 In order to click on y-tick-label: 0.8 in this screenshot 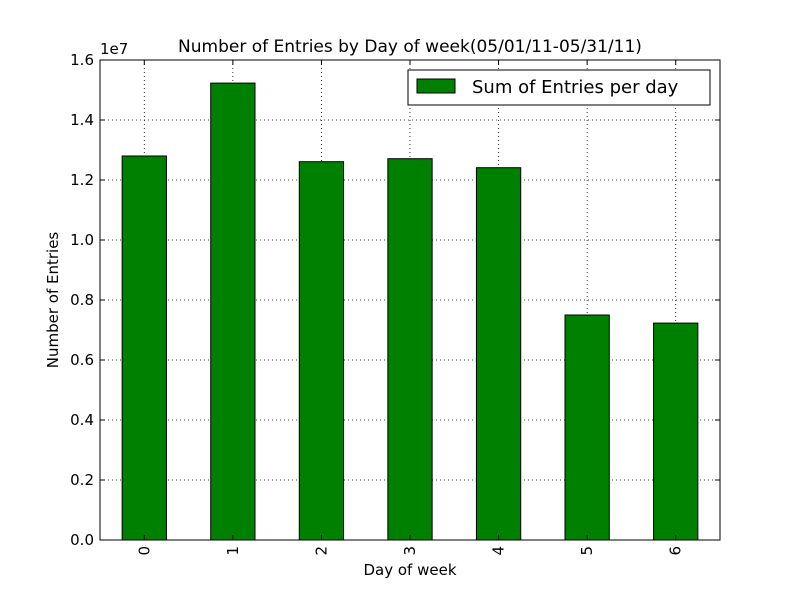, I will do `click(82, 300)`.